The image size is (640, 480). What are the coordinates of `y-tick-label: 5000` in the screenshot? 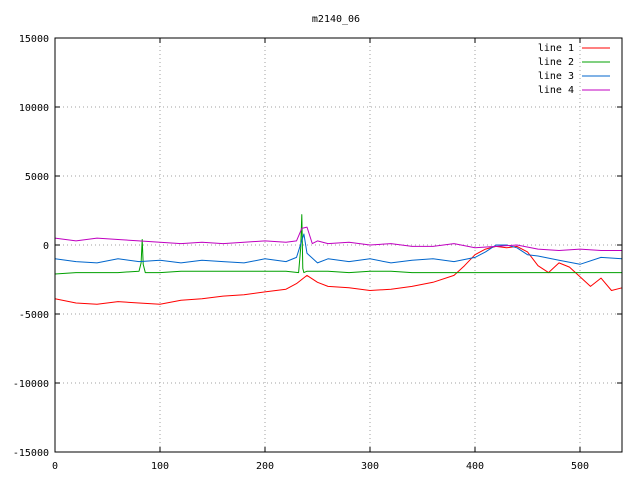 It's located at (37, 177).